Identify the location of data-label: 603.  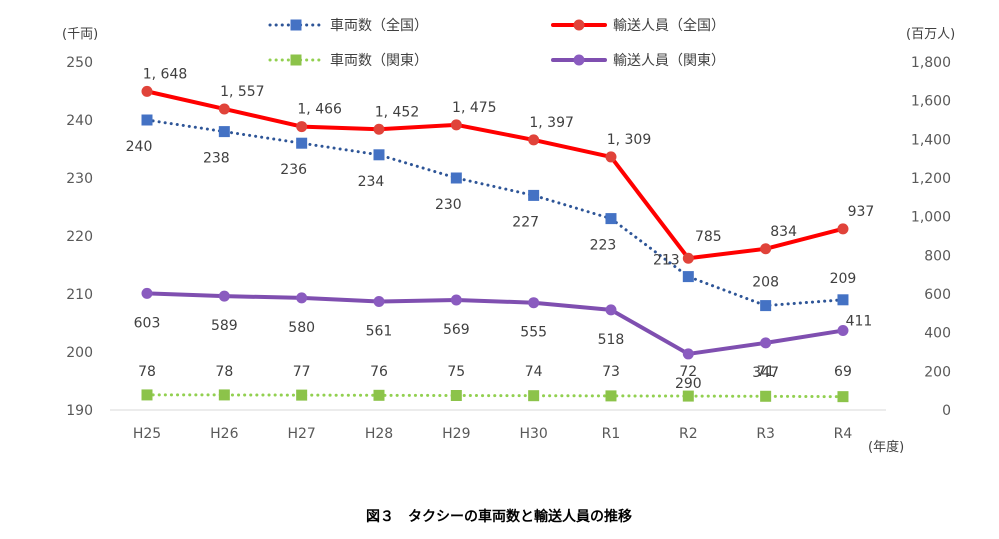
(147, 323).